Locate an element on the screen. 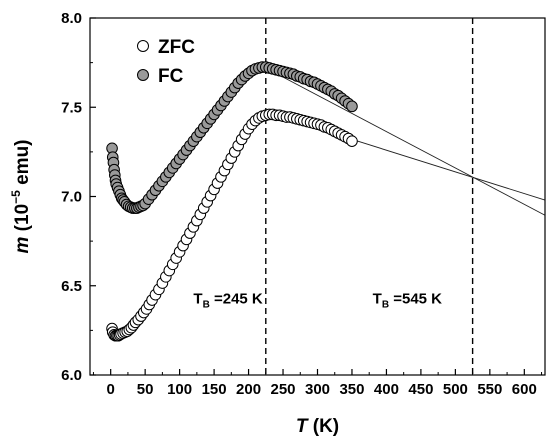 The height and width of the screenshot is (440, 550). x-tick-label: 100 is located at coordinates (179, 389).